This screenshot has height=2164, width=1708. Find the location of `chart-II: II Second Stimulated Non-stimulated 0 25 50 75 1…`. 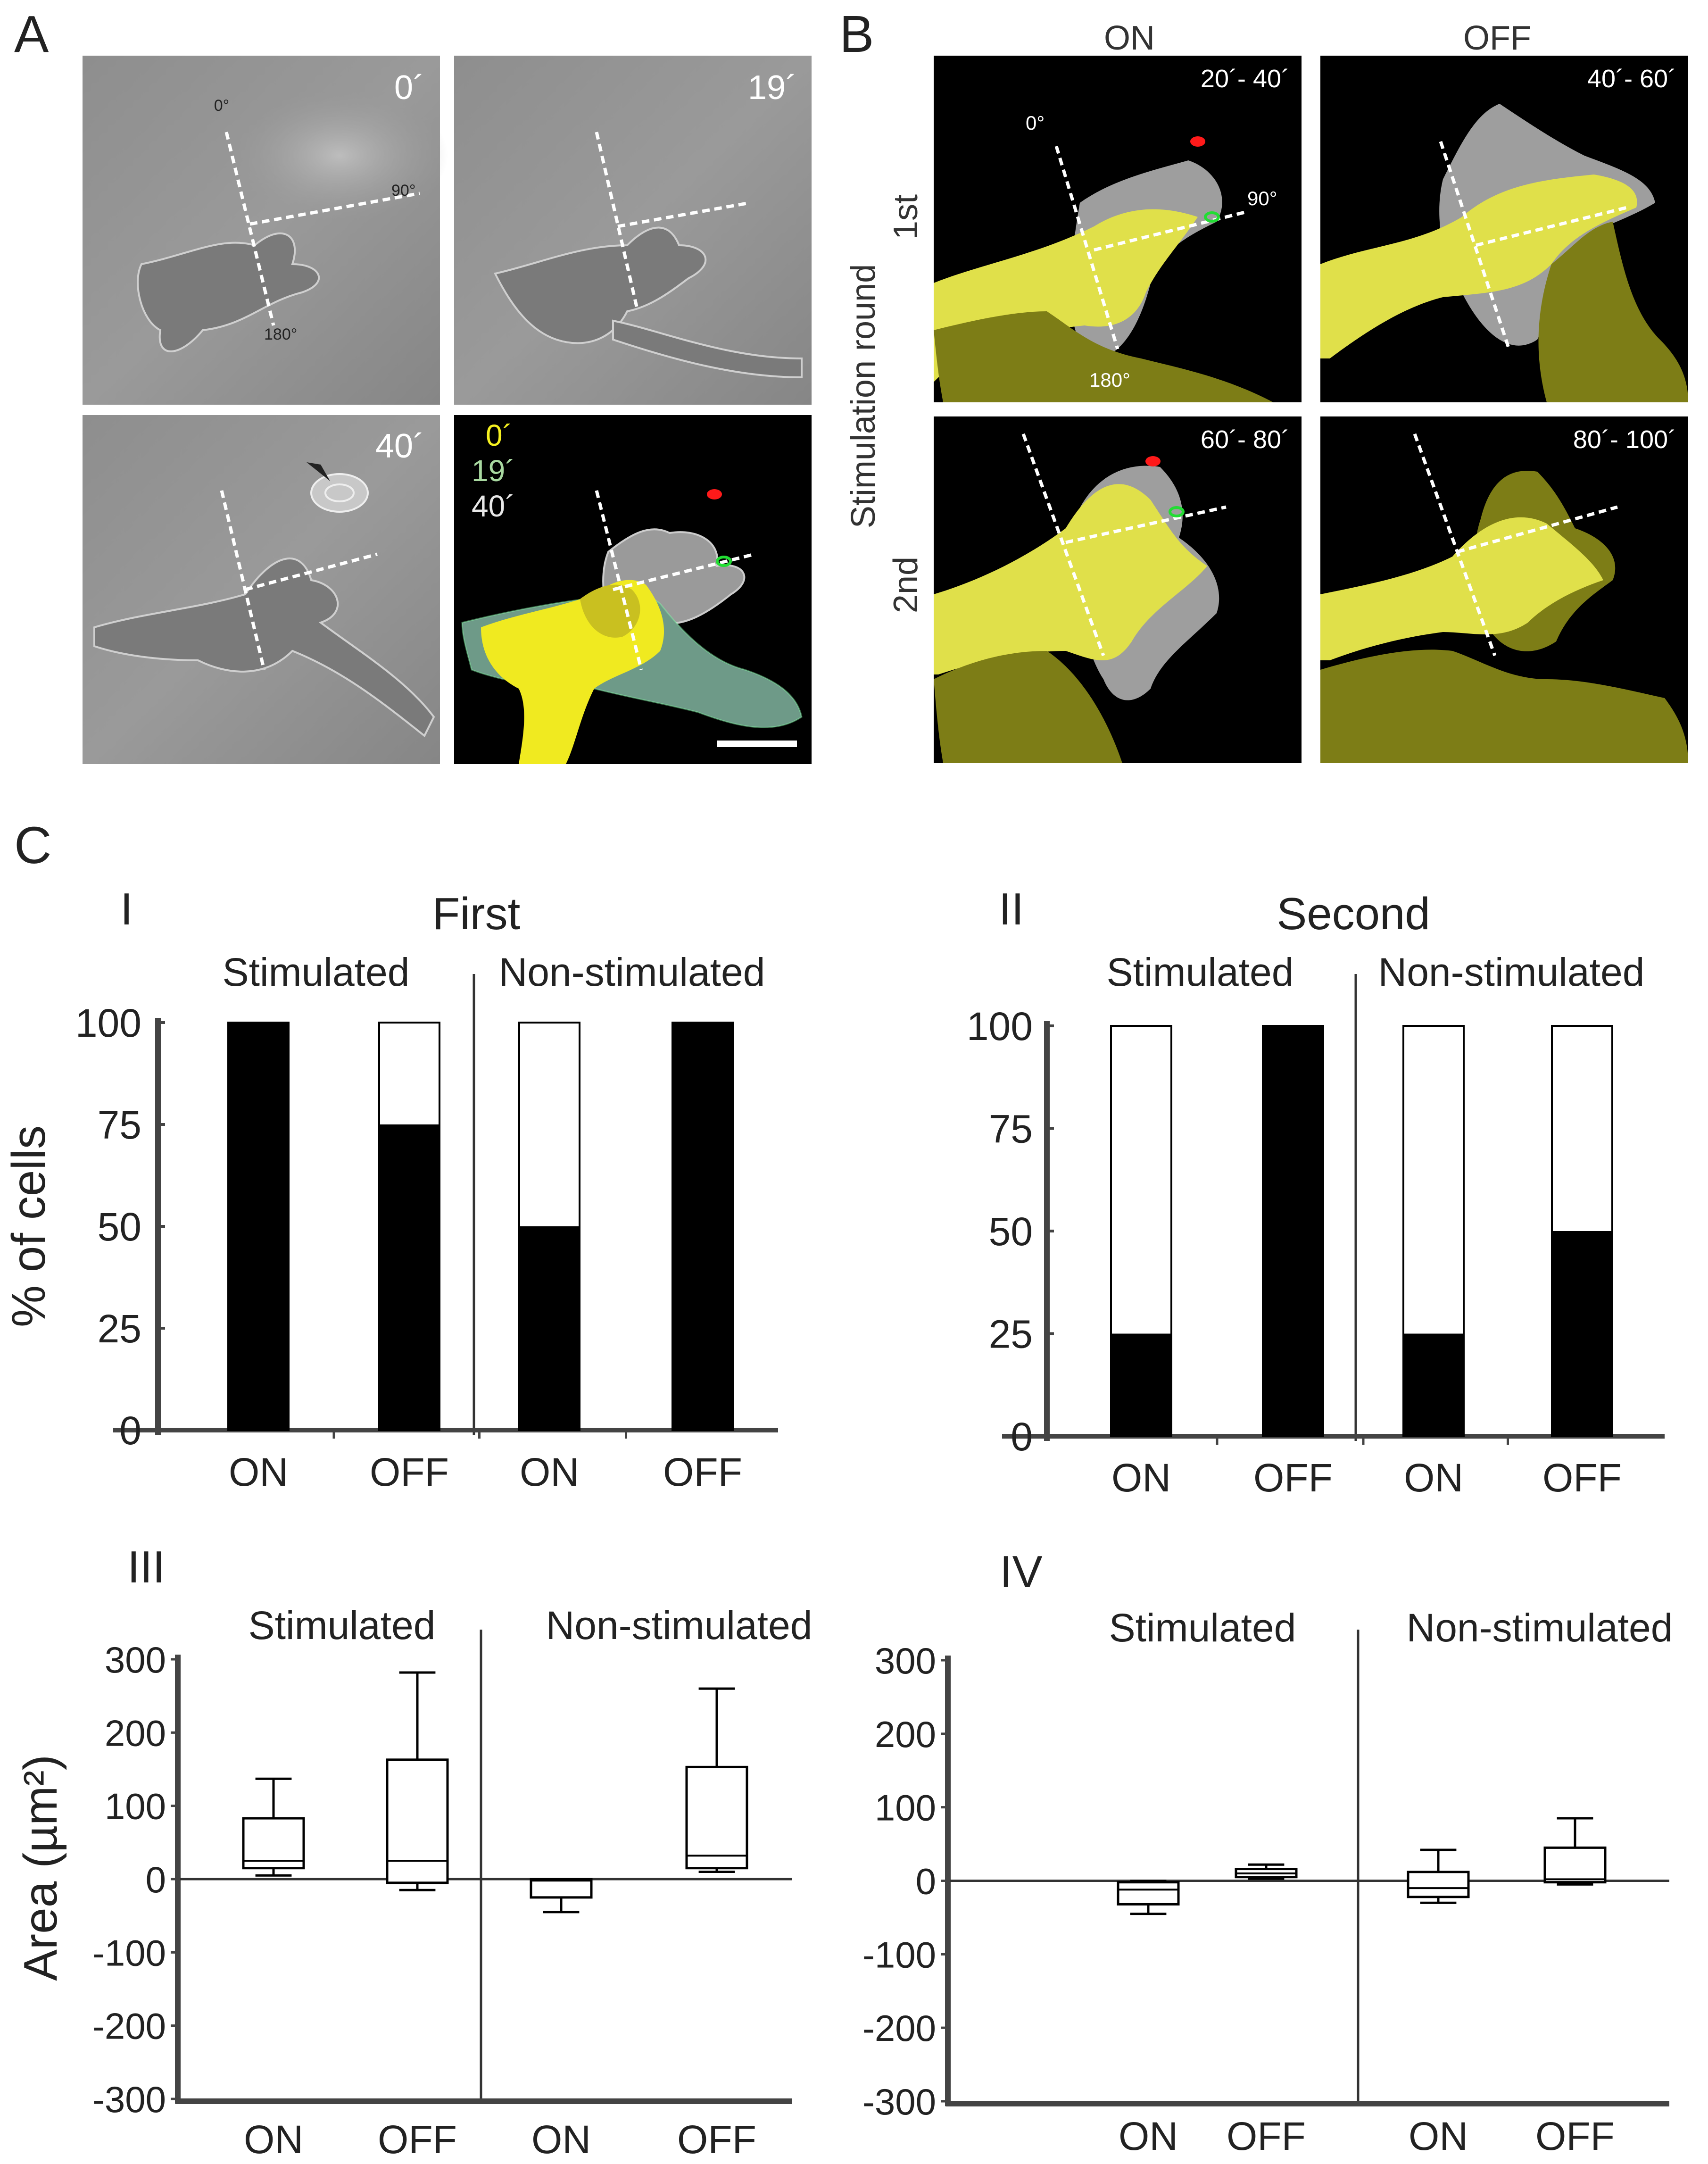

chart-II: II Second Stimulated Non-stimulated 0 25 50 75 1… is located at coordinates (1316, 1192).